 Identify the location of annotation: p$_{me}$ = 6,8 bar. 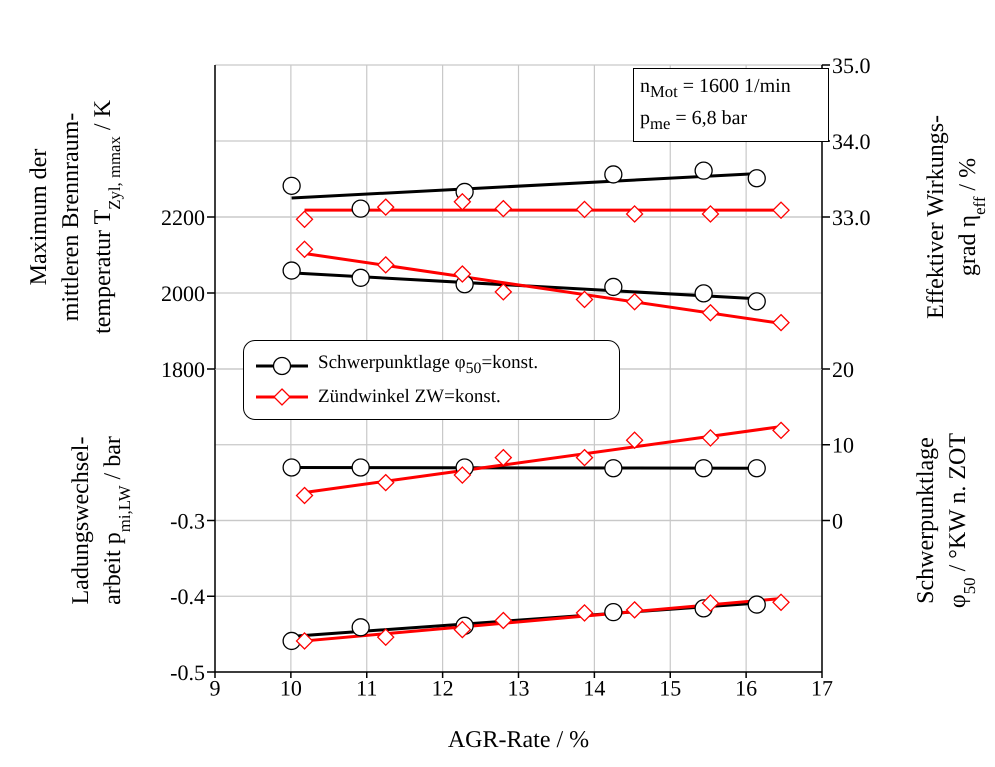
(694, 120).